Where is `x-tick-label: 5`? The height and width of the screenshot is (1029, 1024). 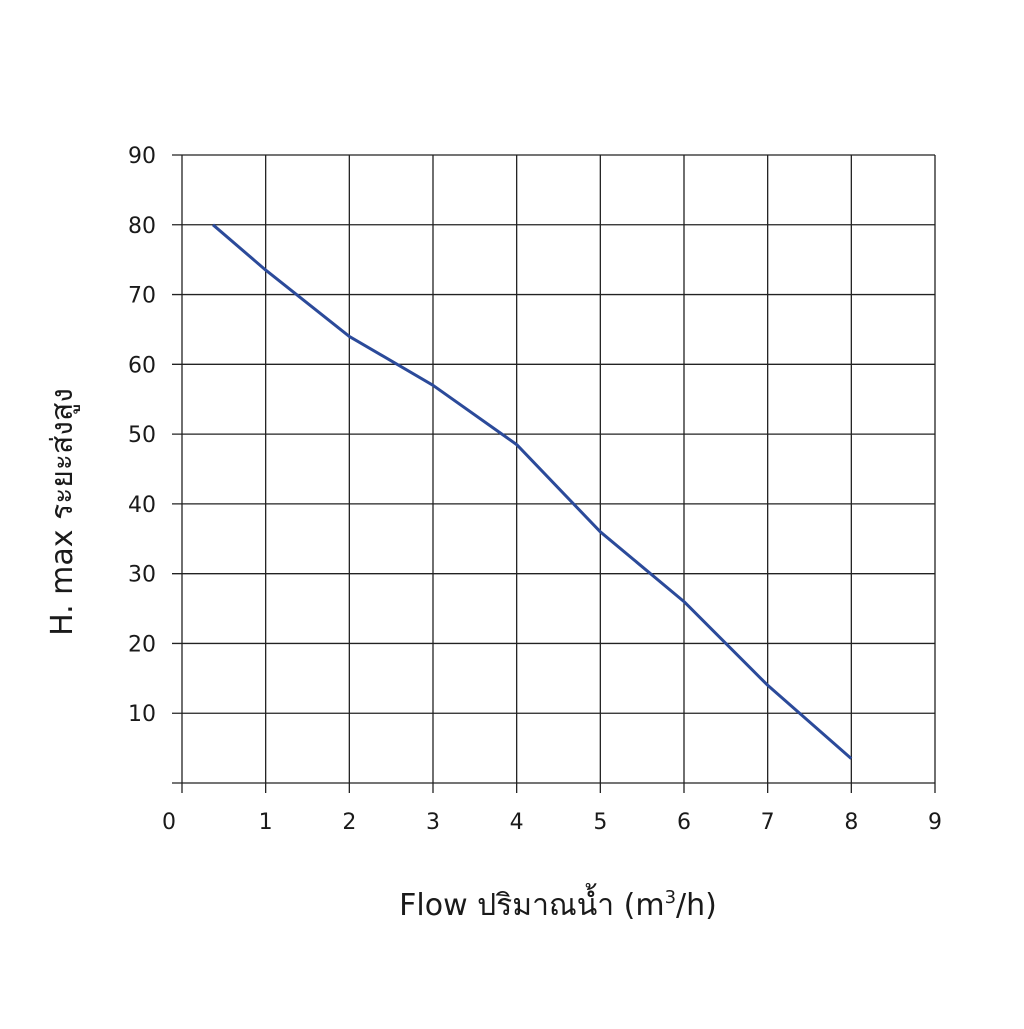 x-tick-label: 5 is located at coordinates (600, 822).